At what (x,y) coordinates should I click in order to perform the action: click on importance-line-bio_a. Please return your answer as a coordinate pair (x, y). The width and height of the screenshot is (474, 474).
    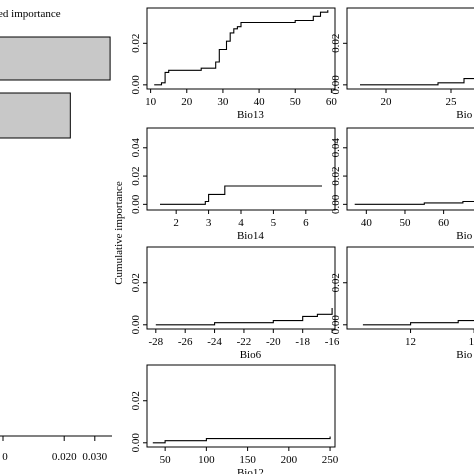
    Looking at the image, I should click on (417, 82).